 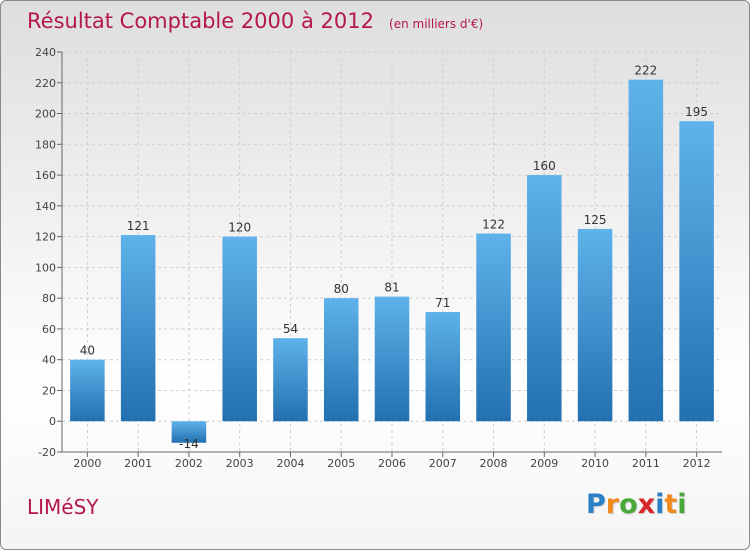 What do you see at coordinates (671, 504) in the screenshot?
I see `logo-letter: t` at bounding box center [671, 504].